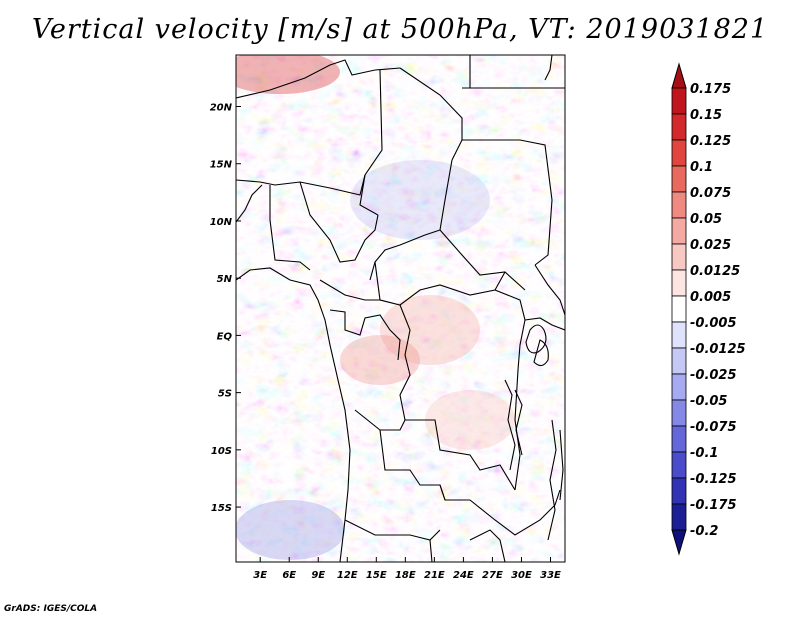  Describe the element at coordinates (51, 609) in the screenshot. I see `grads-credit: GrADS: IGES/COLA` at that location.